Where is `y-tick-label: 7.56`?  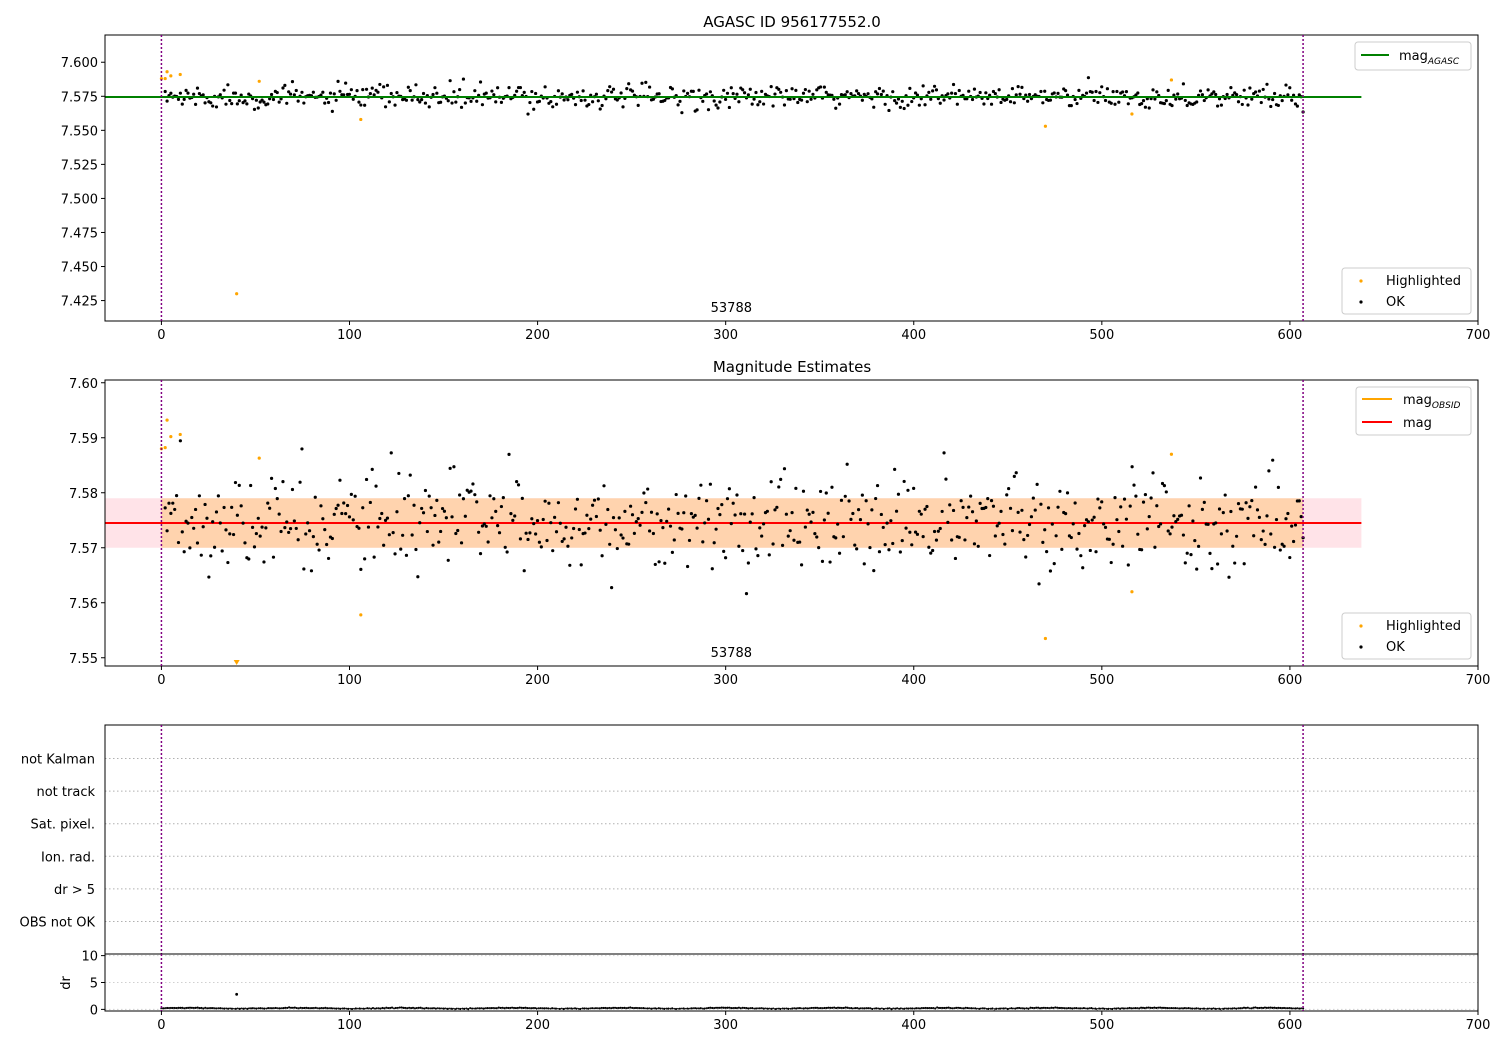
y-tick-label: 7.56 is located at coordinates (83, 604).